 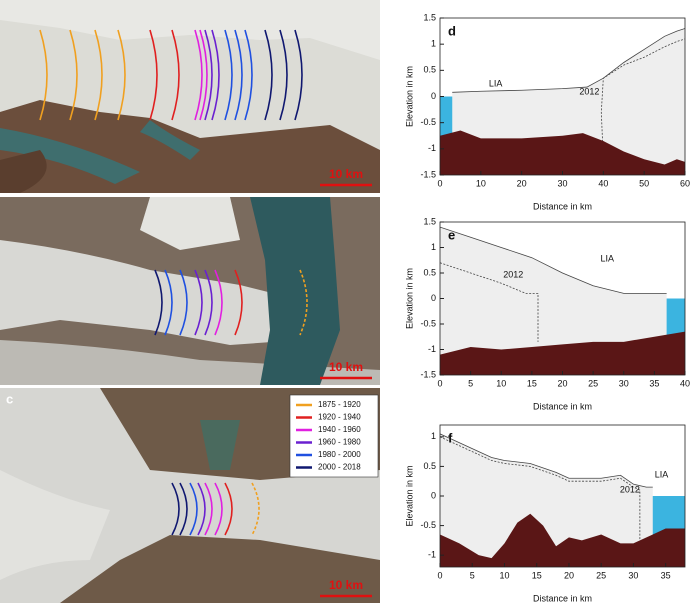 I want to click on x-tick-label: 5, so click(x=472, y=575).